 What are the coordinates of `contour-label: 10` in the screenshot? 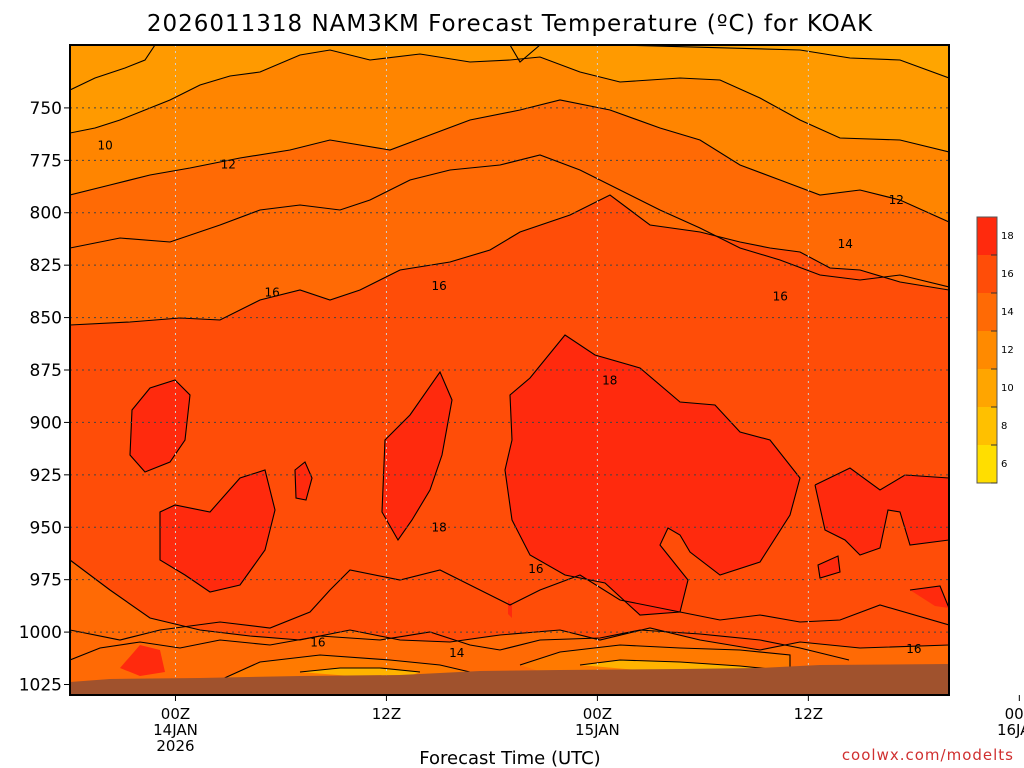 It's located at (105, 146).